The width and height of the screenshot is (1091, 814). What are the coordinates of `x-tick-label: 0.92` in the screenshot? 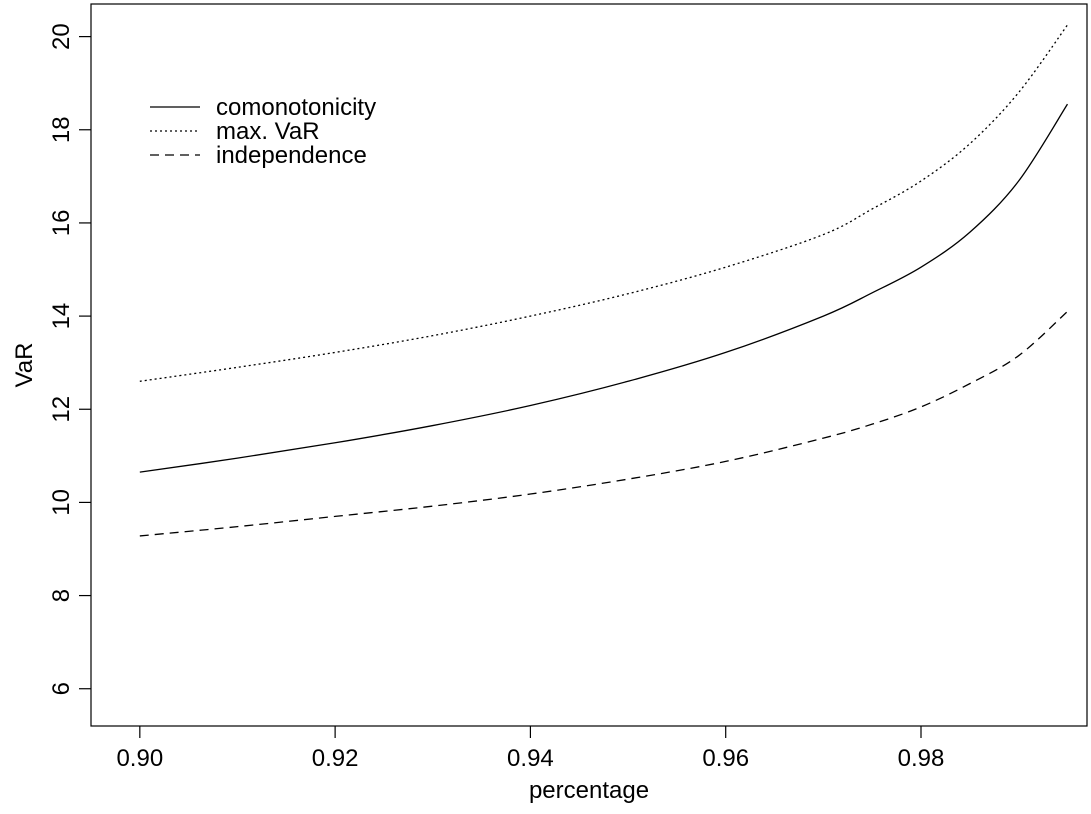 It's located at (335, 758).